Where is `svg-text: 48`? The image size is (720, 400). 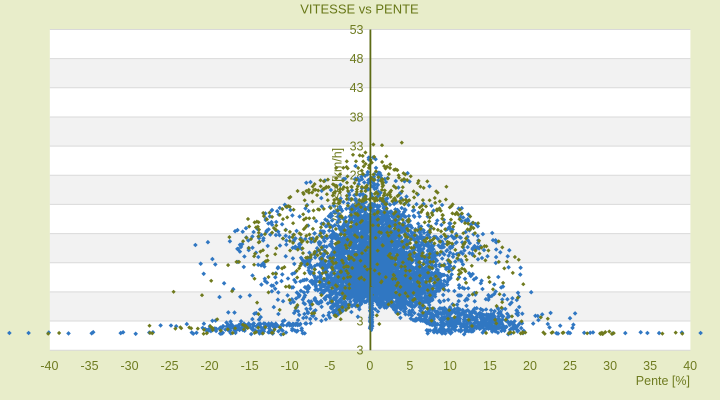
svg-text: 48 is located at coordinates (357, 59).